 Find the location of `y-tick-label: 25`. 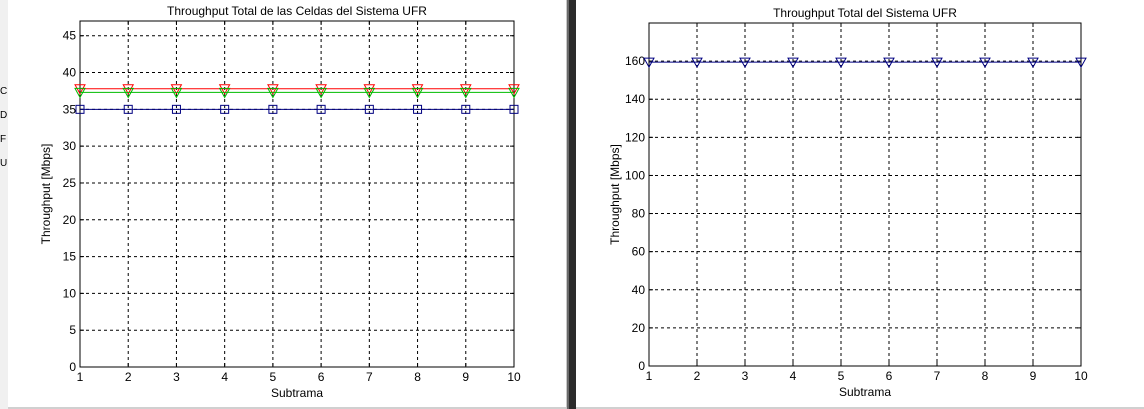

y-tick-label: 25 is located at coordinates (70, 183).